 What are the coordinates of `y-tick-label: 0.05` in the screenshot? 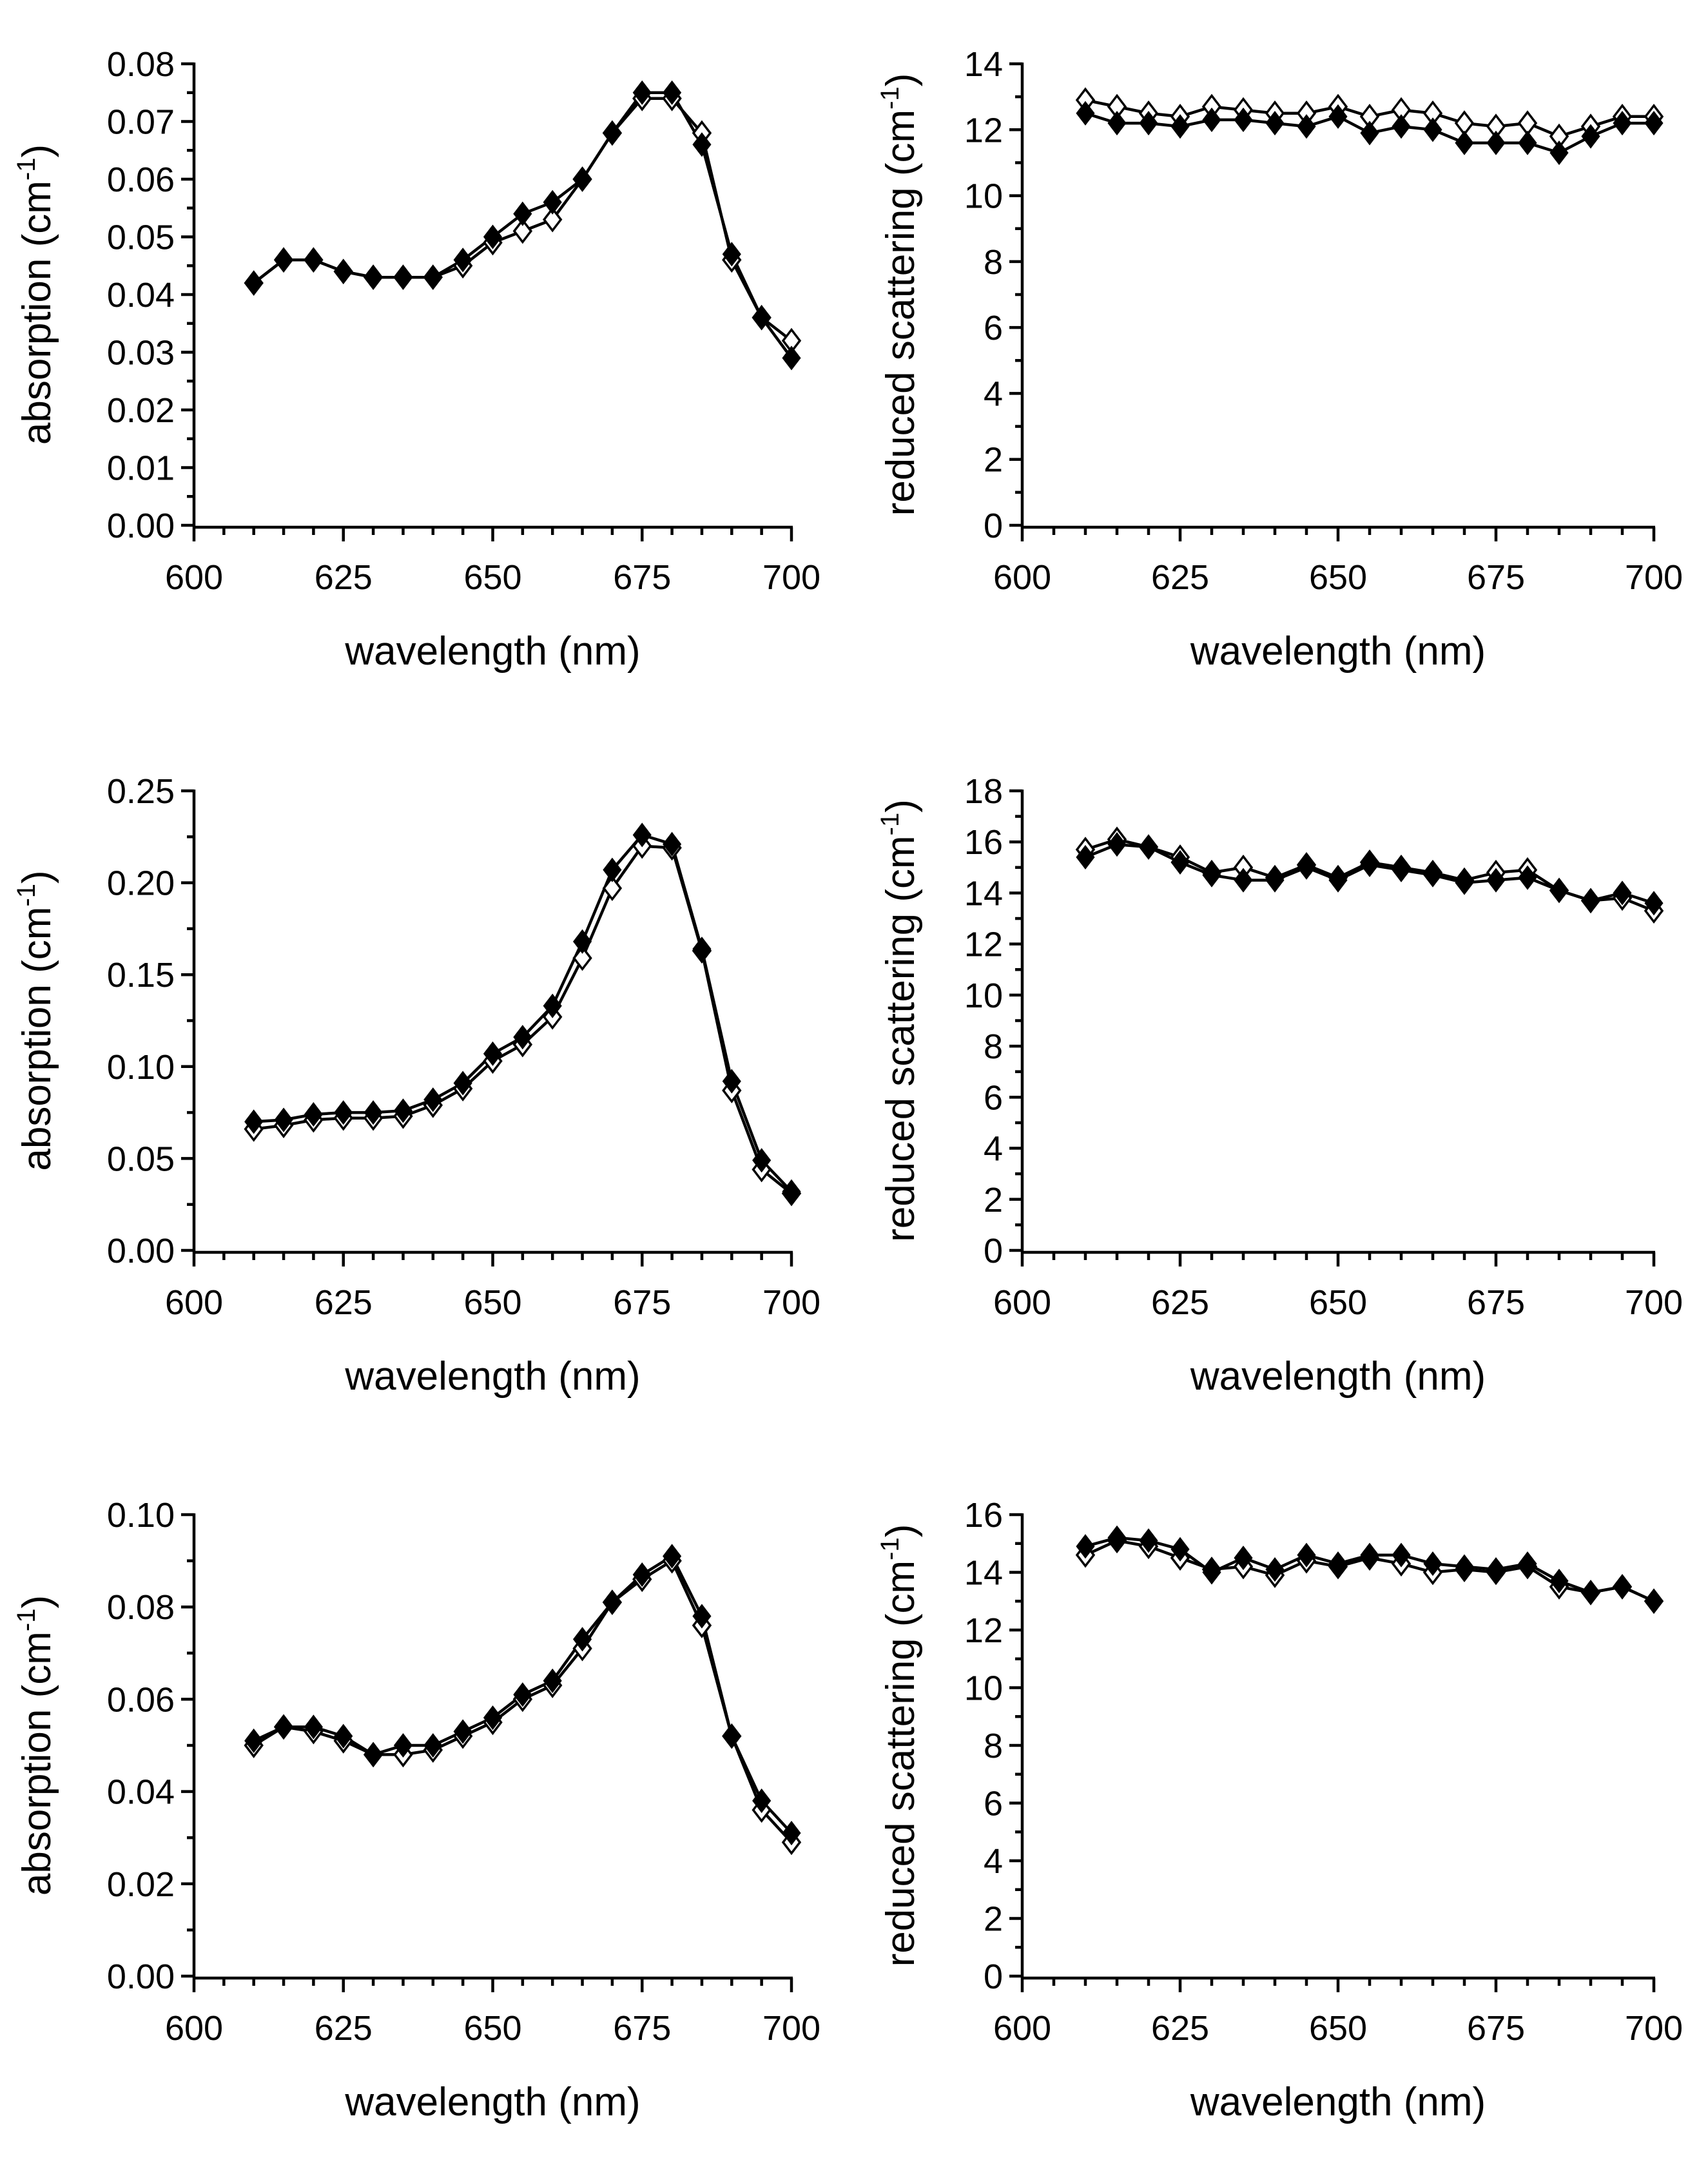 It's located at (141, 237).